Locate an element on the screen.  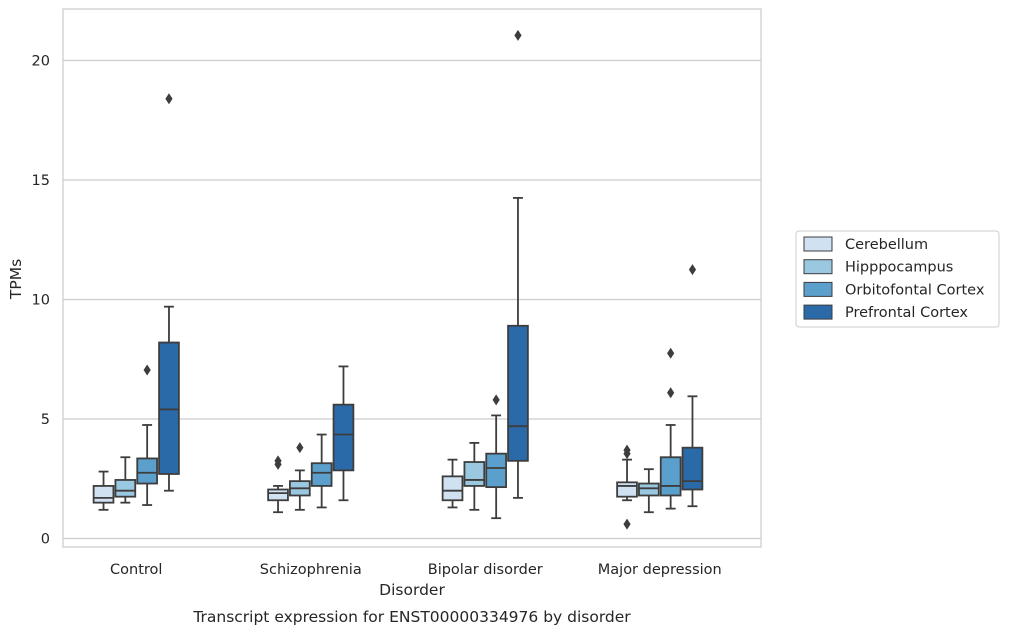
y-axis-title: TPMs is located at coordinates (16, 279).